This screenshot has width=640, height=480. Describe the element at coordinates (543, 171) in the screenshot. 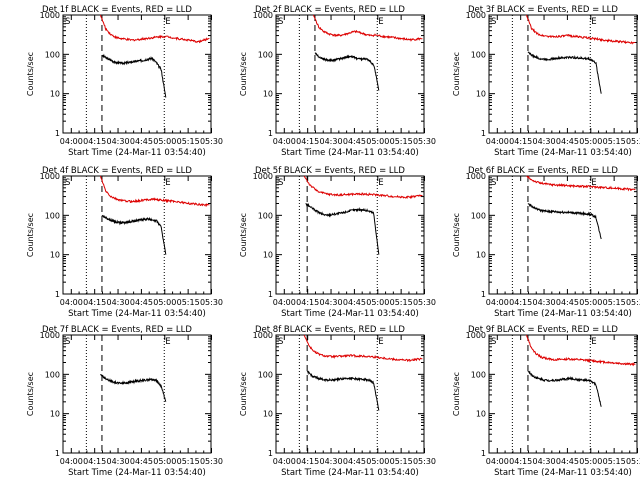

I see `panel-title: Det 6f BLACK = Events, RED = LLD` at that location.